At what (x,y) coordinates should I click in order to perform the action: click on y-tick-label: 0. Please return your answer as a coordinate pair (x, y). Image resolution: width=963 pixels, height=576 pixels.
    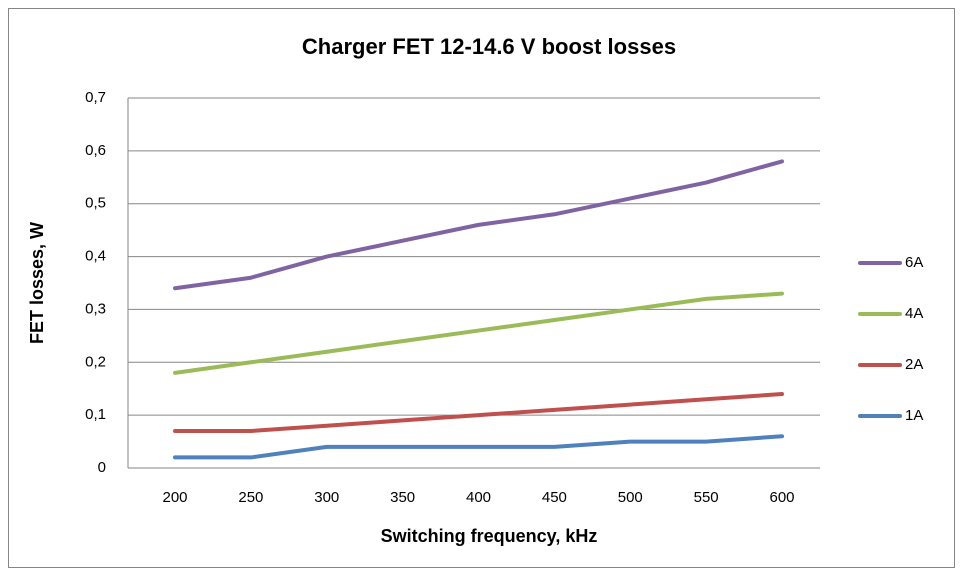
    Looking at the image, I should click on (102, 467).